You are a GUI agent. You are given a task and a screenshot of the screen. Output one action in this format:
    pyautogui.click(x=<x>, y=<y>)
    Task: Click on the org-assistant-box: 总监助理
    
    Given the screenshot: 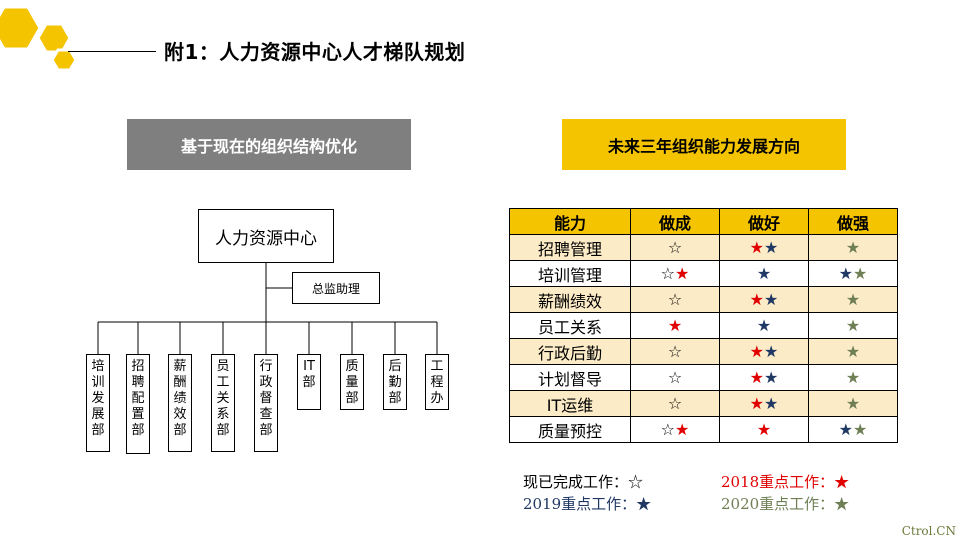 What is the action you would take?
    pyautogui.click(x=336, y=288)
    